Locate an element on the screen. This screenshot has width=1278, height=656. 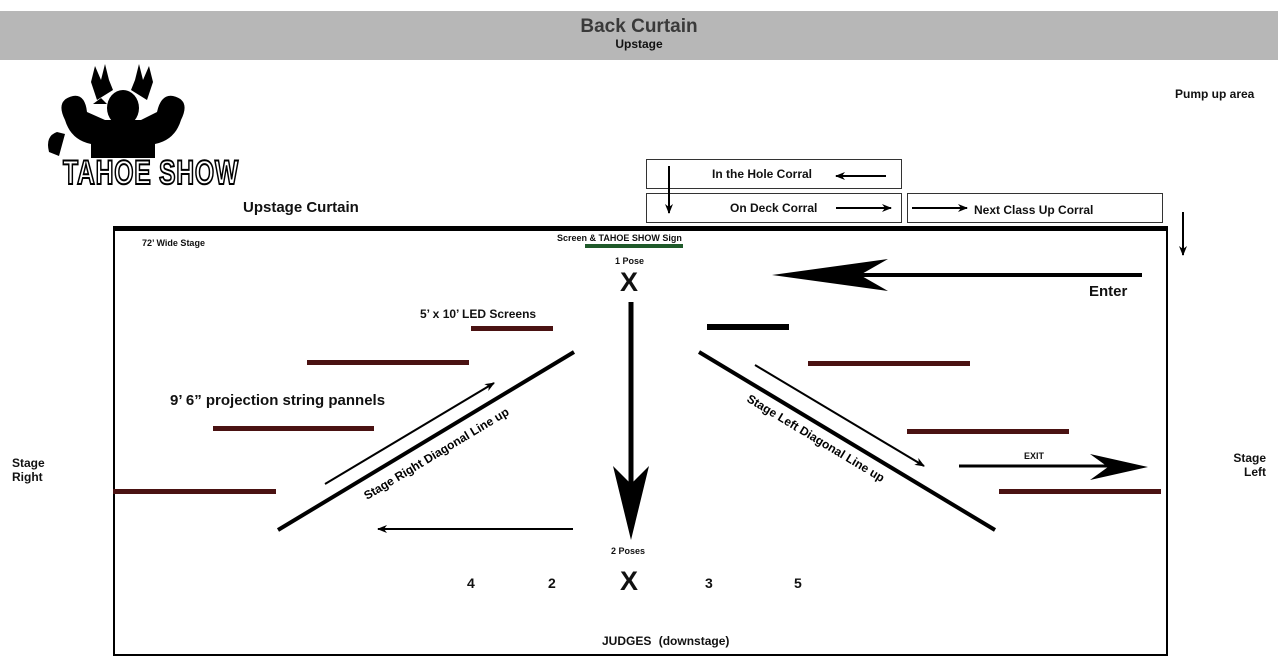
on-deck-corral: On Deck Corral is located at coordinates (774, 208).